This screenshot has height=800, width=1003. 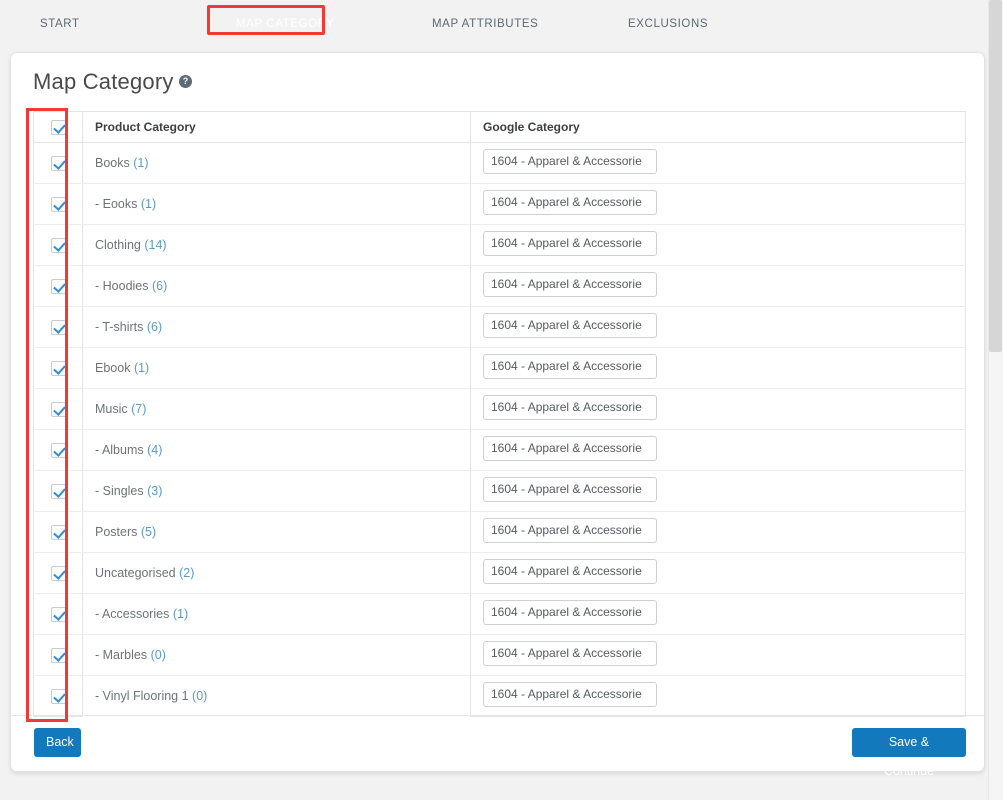 What do you see at coordinates (155, 245) in the screenshot?
I see `product-count-badge: (14)` at bounding box center [155, 245].